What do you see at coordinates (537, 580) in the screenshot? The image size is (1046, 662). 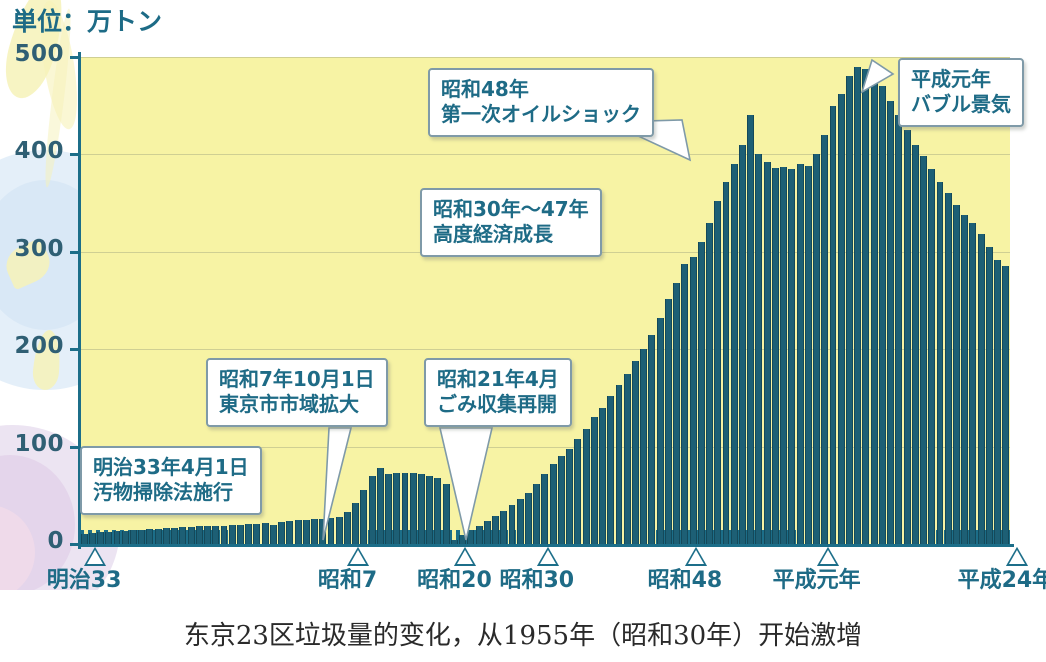 I see `x-axis-label: 昭和30` at bounding box center [537, 580].